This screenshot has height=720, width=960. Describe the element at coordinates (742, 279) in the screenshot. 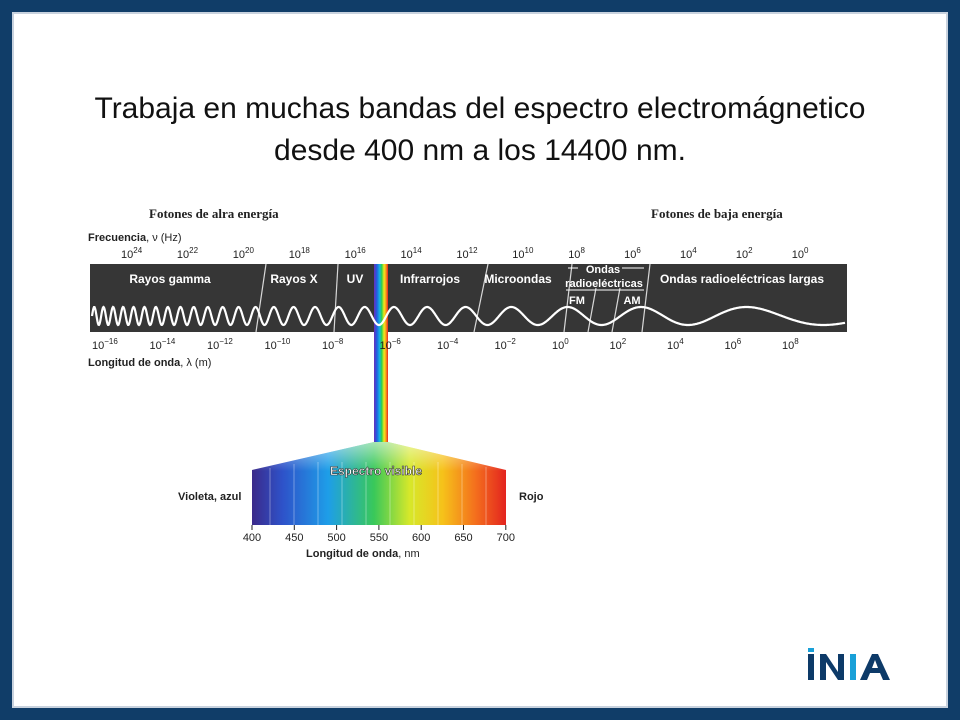

I see `band-longwave: Ondas radioeléctricas largas` at that location.